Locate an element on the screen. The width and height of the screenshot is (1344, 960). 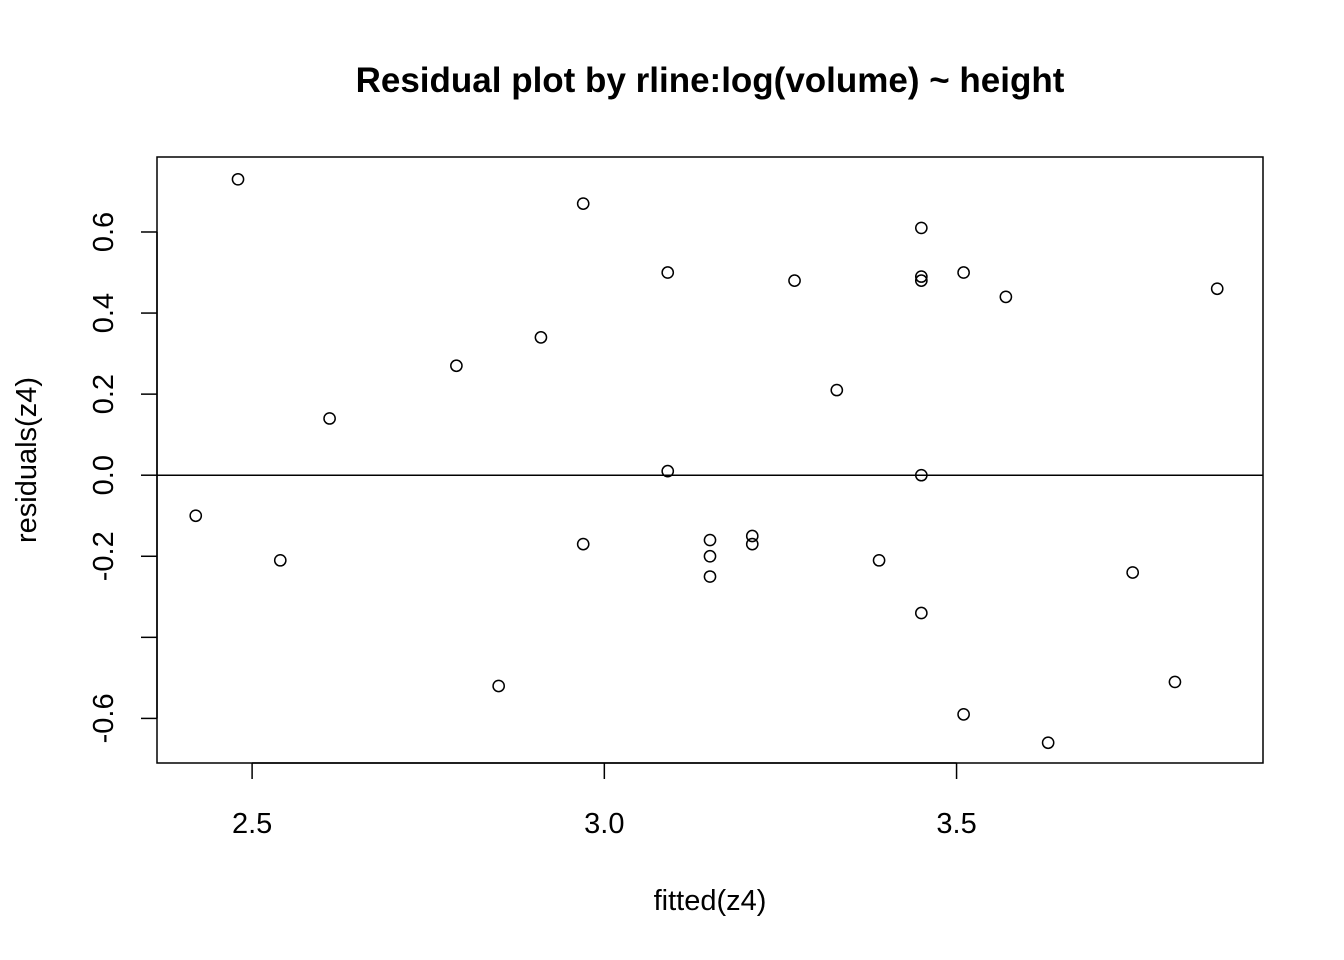
x-tick-label: 3.5 is located at coordinates (956, 824).